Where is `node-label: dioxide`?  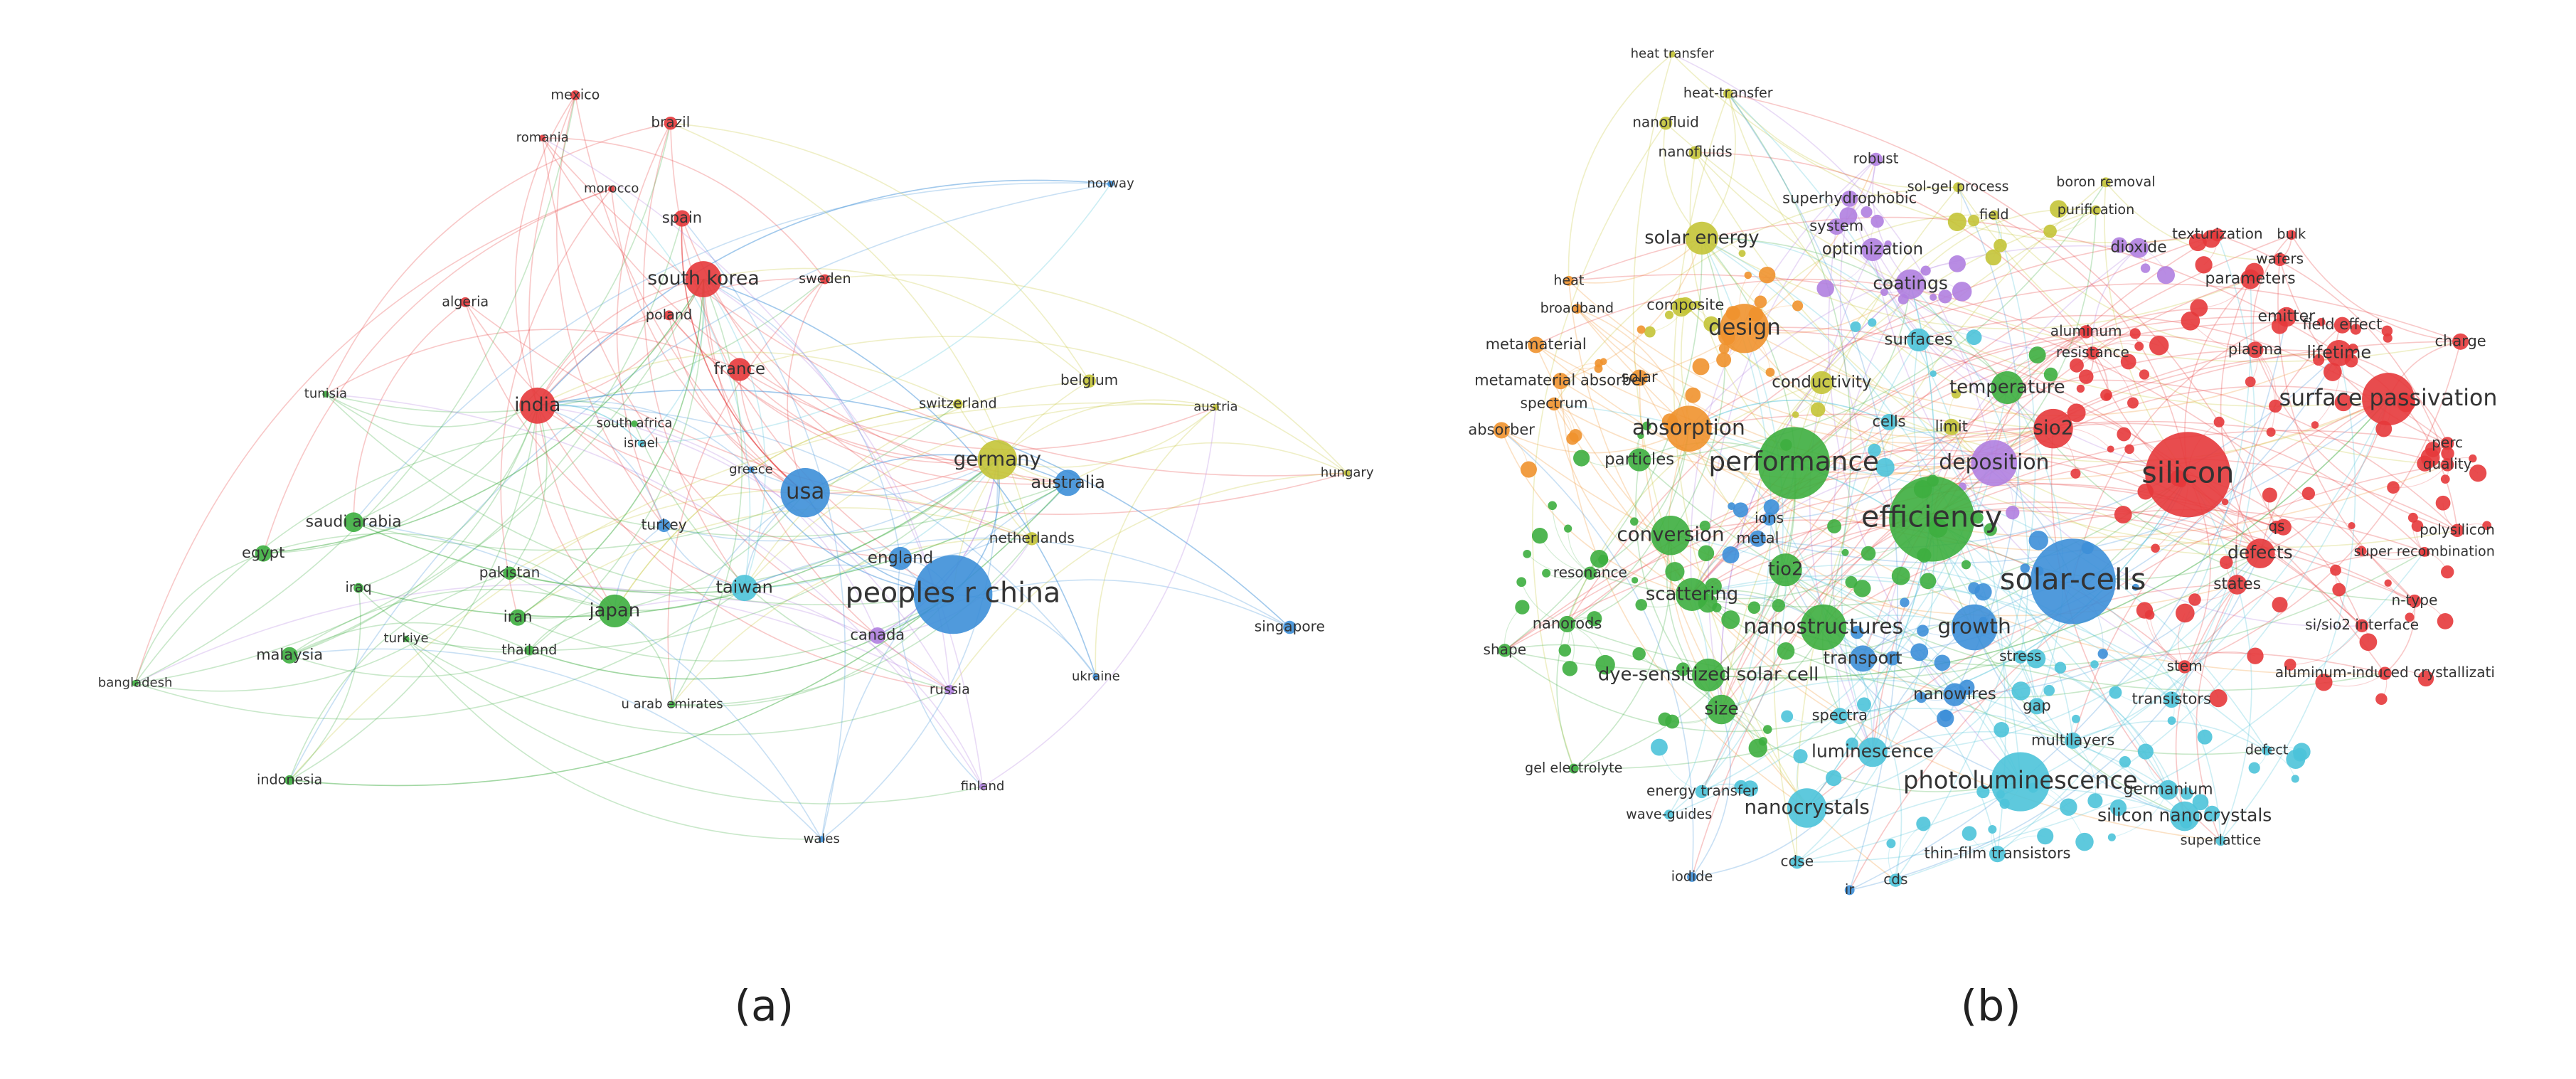 node-label: dioxide is located at coordinates (2138, 248).